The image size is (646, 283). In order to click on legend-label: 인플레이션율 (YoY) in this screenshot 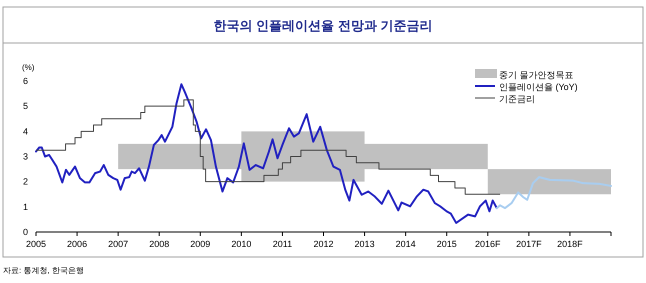, I will do `click(538, 87)`.